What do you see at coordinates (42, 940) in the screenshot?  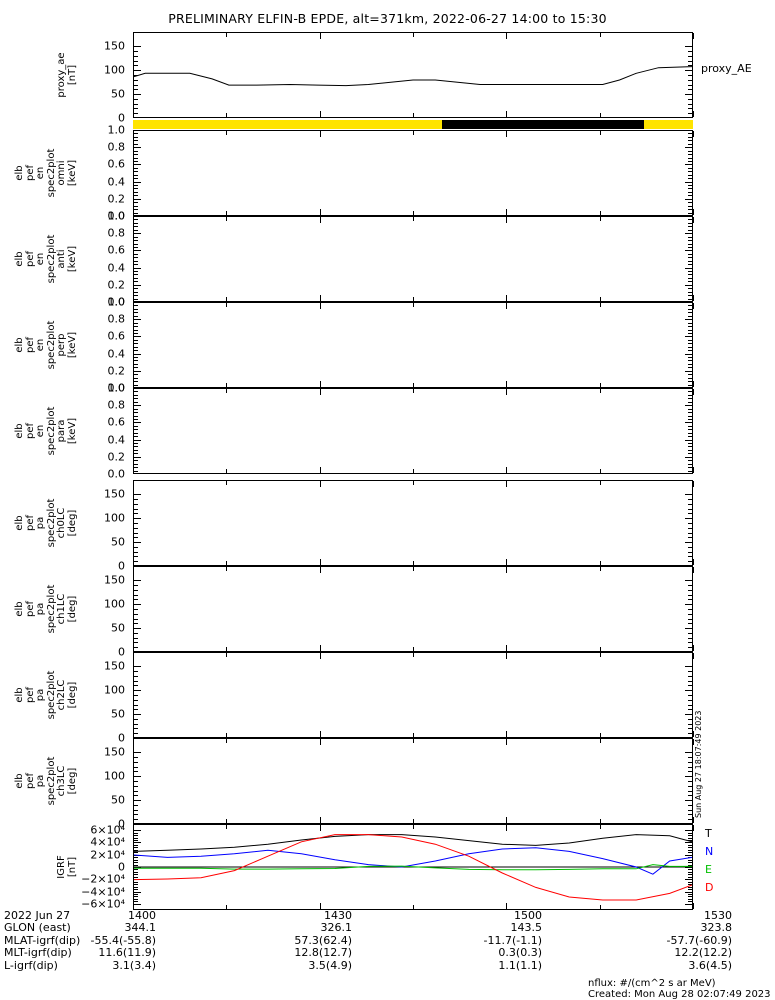 I see `bottom-row-label-2: MLAT-igrf(dip)` at bounding box center [42, 940].